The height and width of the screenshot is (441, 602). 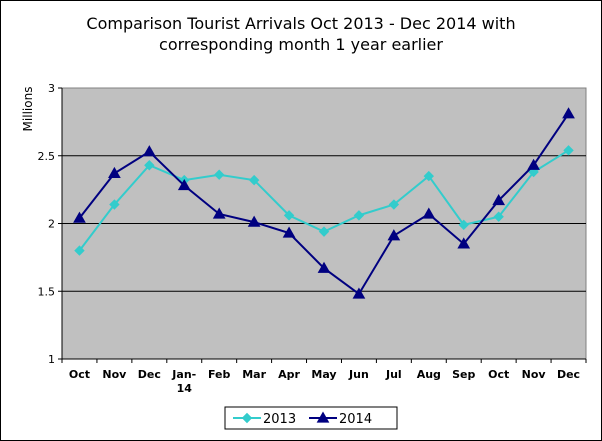 I want to click on y-tick-label: 1, so click(x=51, y=359).